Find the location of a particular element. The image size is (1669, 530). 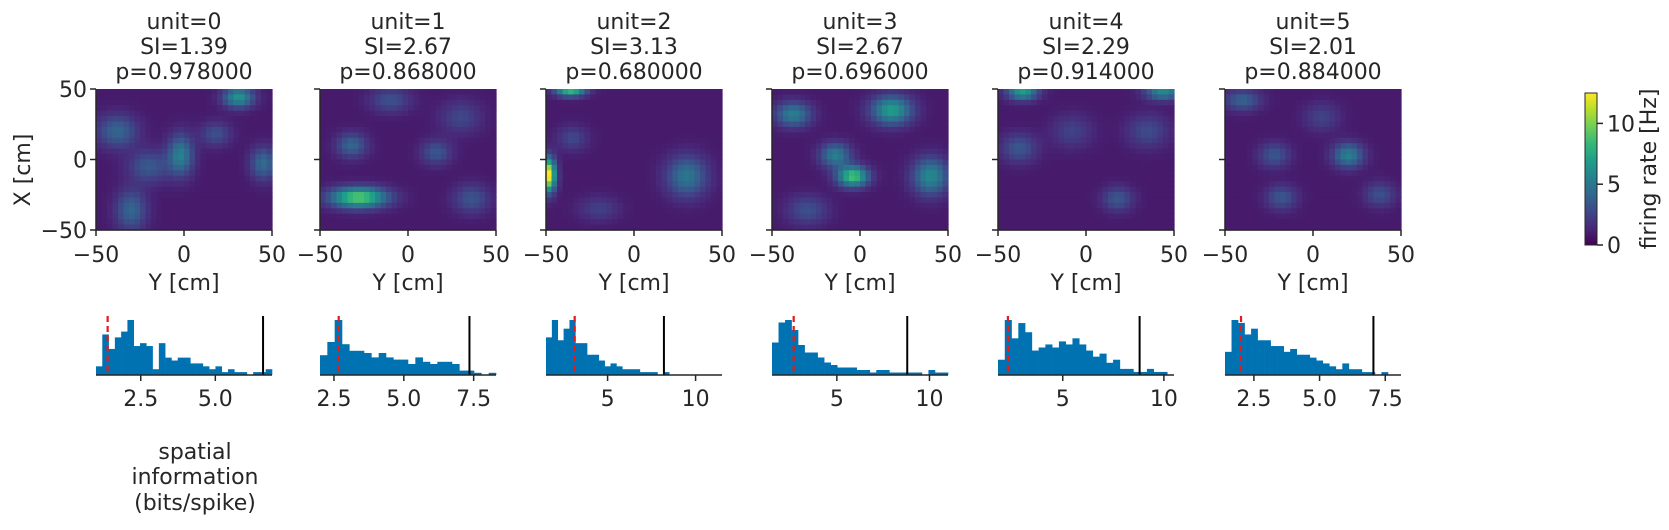

panel-unit-2: unit=2SI=3.13p=0.680000−50 0 50Y [cm]5 10 is located at coordinates (629, 211).